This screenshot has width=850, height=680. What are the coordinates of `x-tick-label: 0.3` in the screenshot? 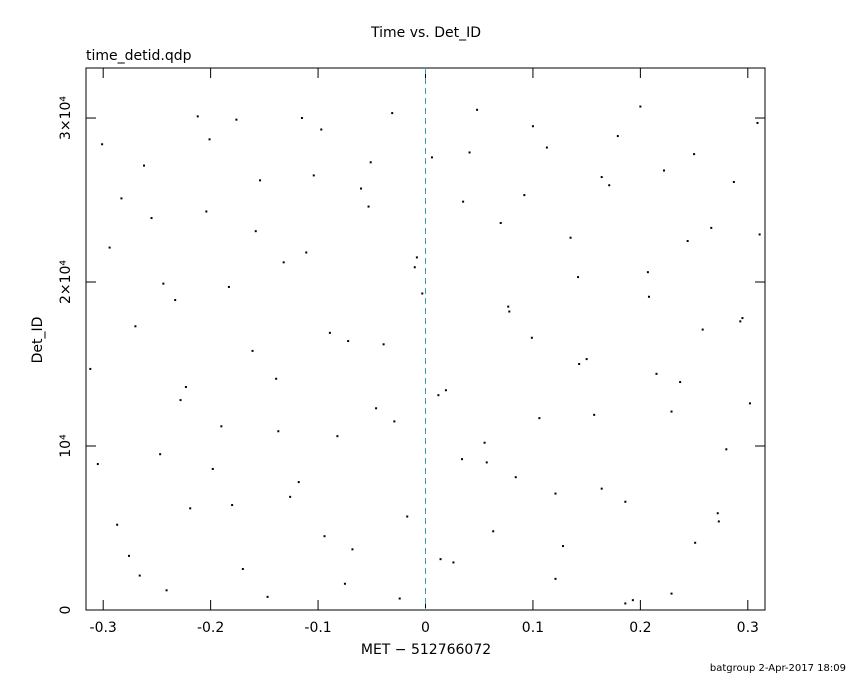 It's located at (748, 628).